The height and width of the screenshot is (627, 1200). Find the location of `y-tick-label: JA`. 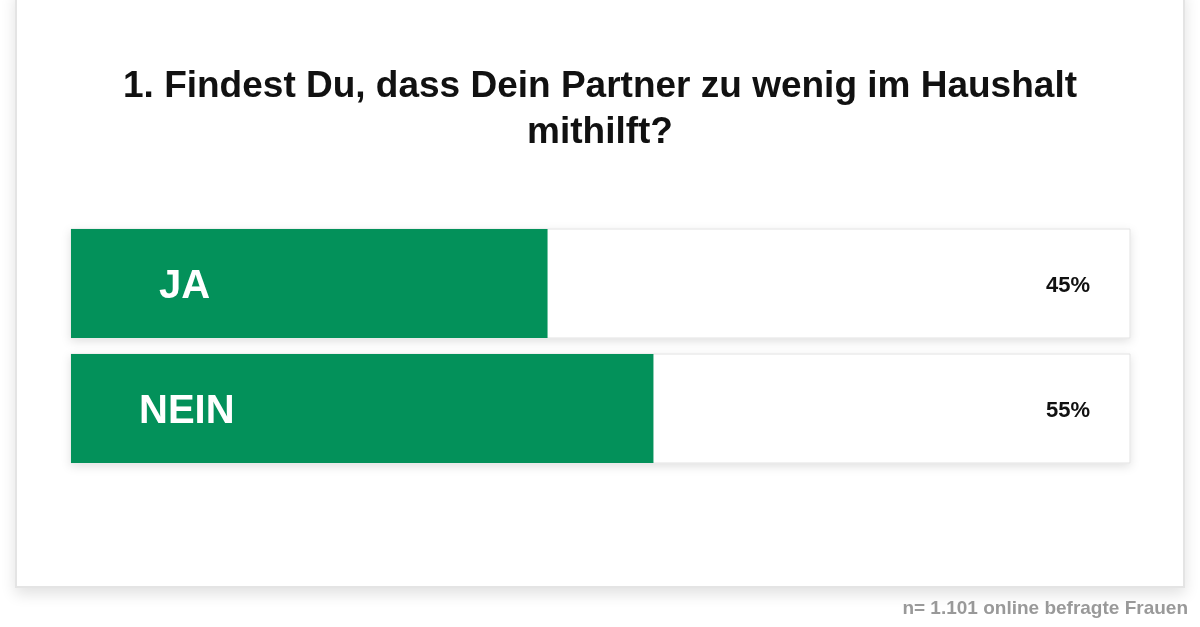

y-tick-label: JA is located at coordinates (185, 283).